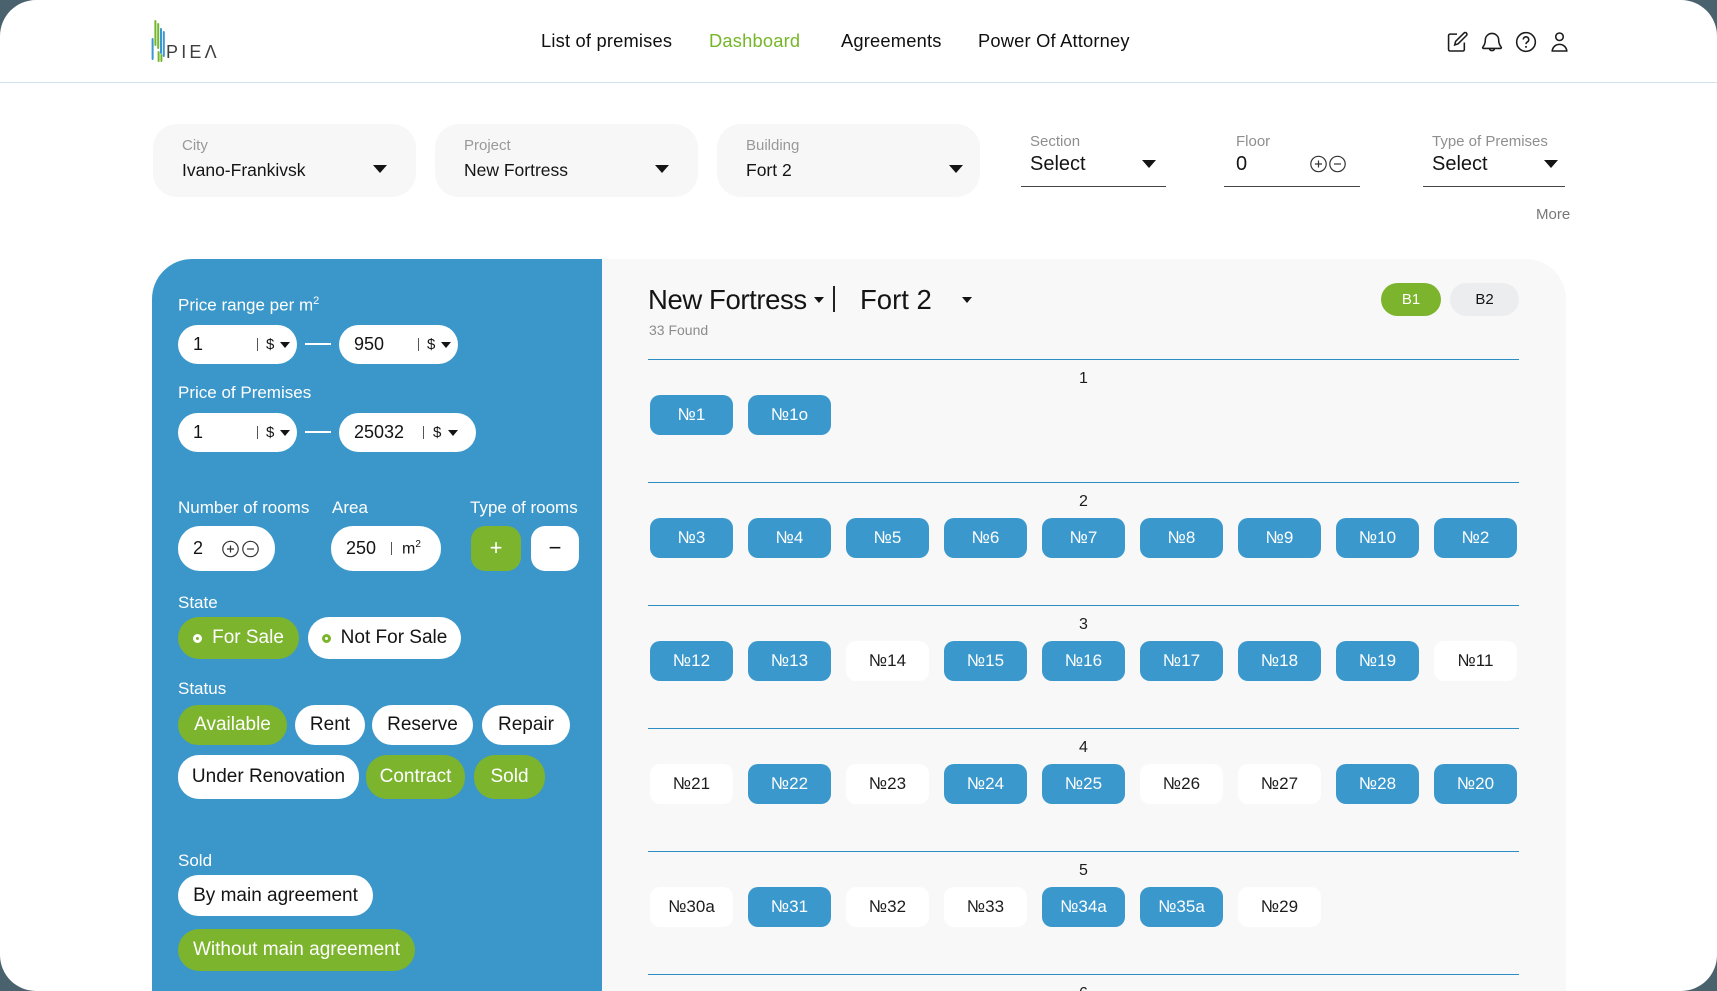 The width and height of the screenshot is (1717, 991). What do you see at coordinates (193, 52) in the screenshot?
I see `svg-text: PIEΛ` at bounding box center [193, 52].